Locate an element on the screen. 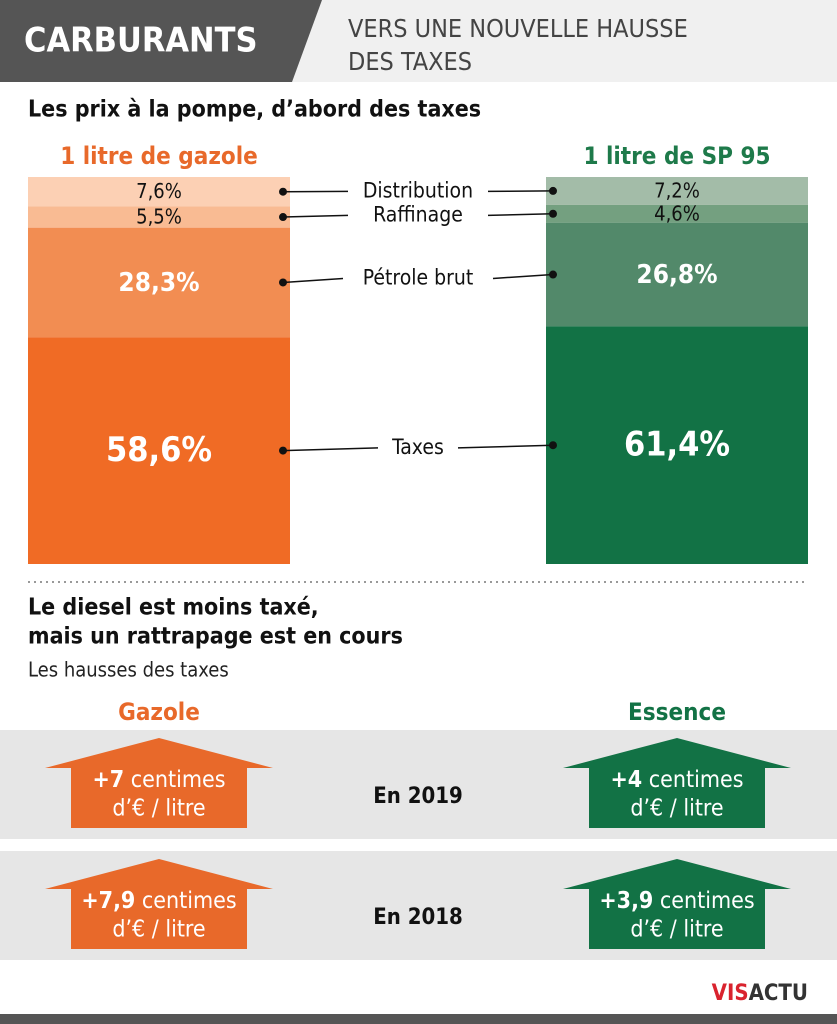 Image resolution: width=837 pixels, height=1024 pixels. category-label: 1 litre de gazole is located at coordinates (159, 156).